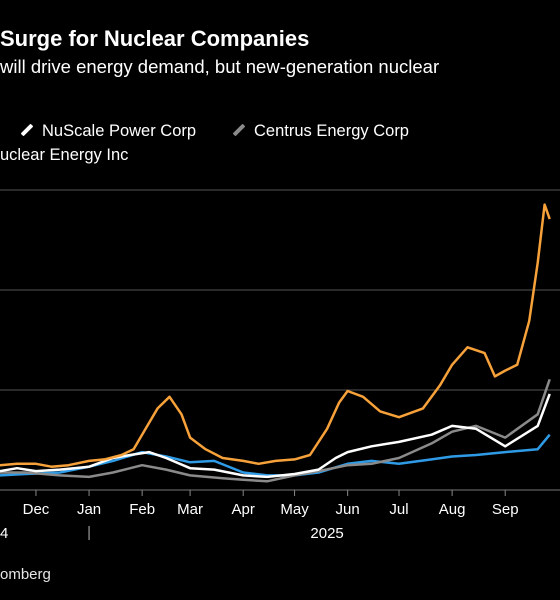 The width and height of the screenshot is (560, 600). I want to click on x-tick-label: Dec, so click(36, 509).